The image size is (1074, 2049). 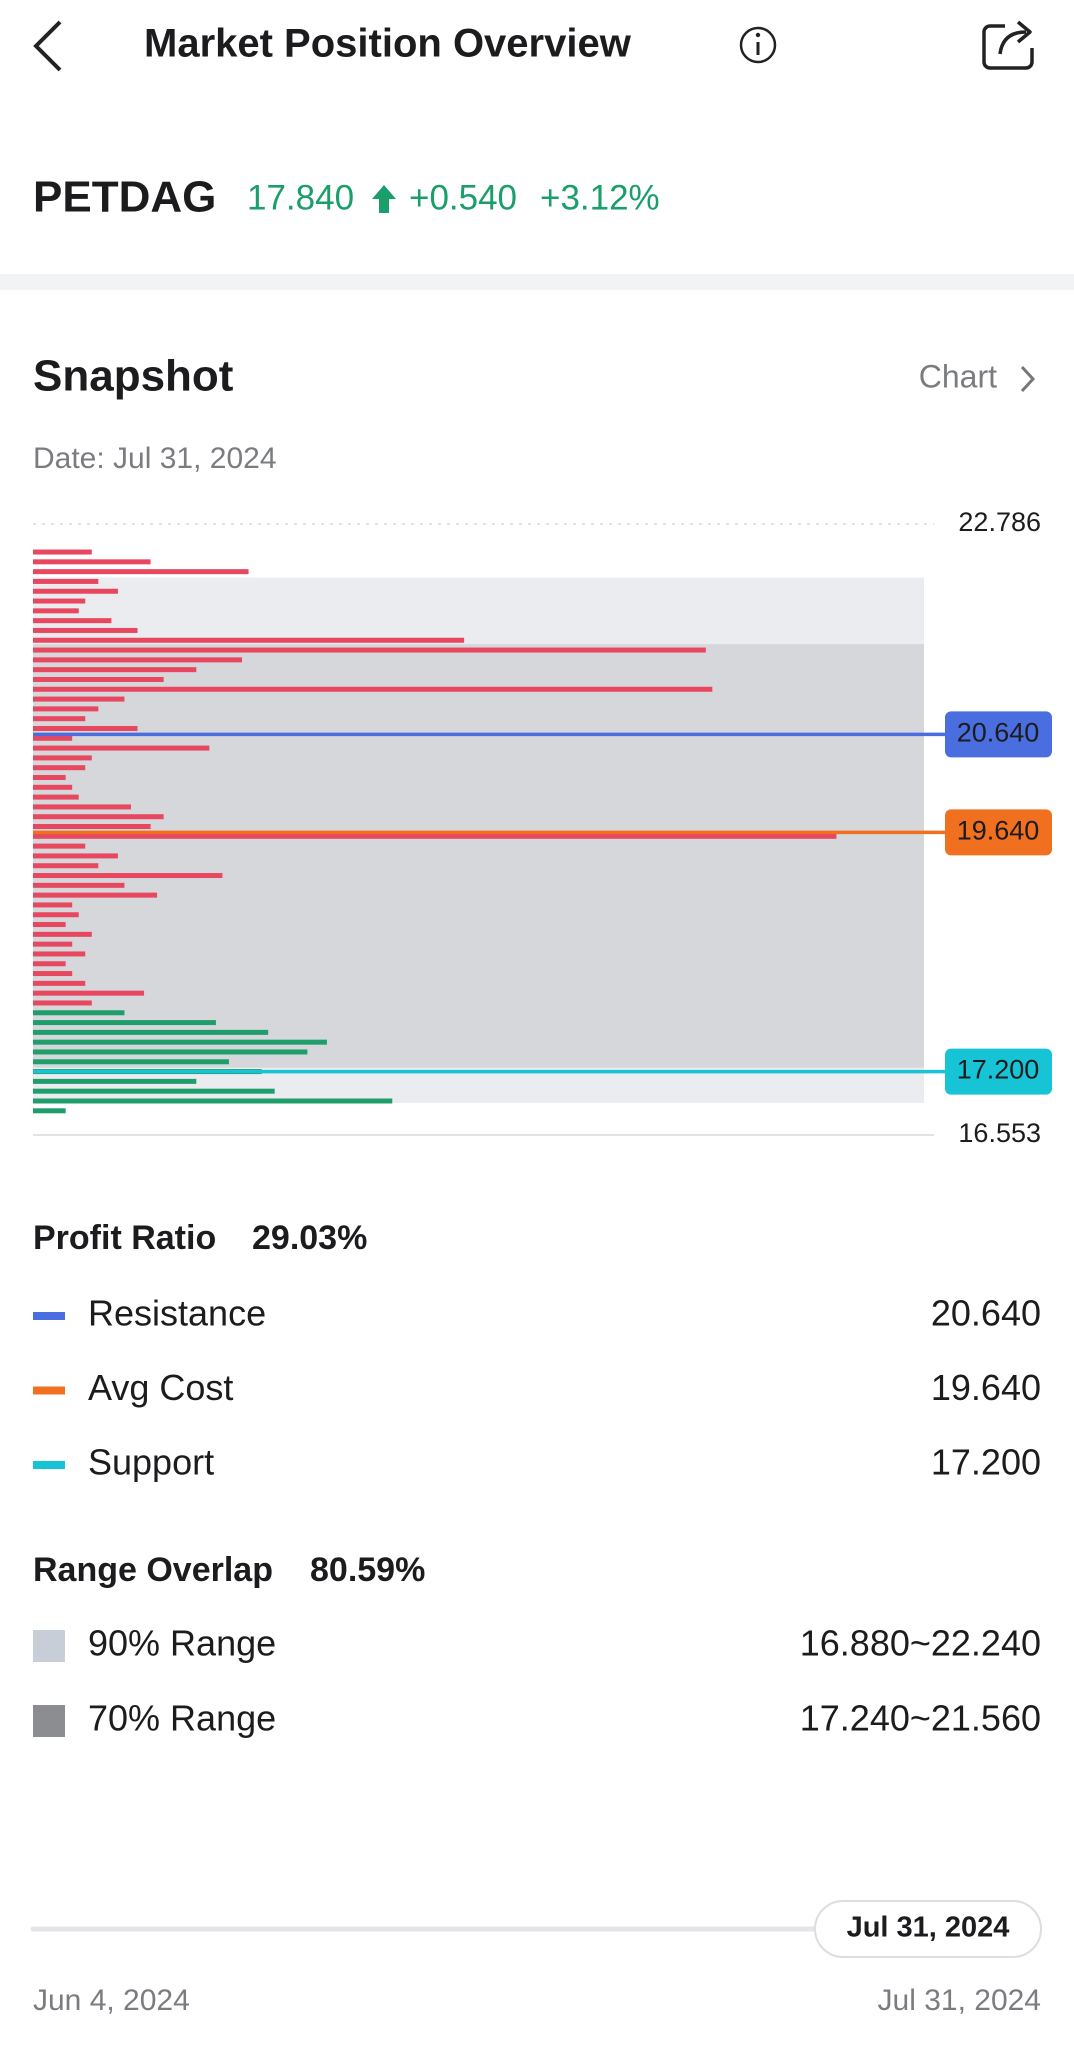 What do you see at coordinates (959, 2000) in the screenshot?
I see `slider-end: Jul 31, 2024` at bounding box center [959, 2000].